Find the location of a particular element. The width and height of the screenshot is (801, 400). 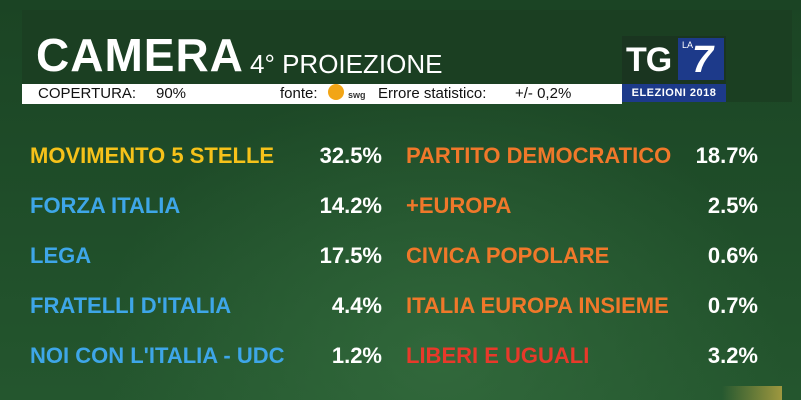

party-percentage: 17.5% is located at coordinates (350, 255).